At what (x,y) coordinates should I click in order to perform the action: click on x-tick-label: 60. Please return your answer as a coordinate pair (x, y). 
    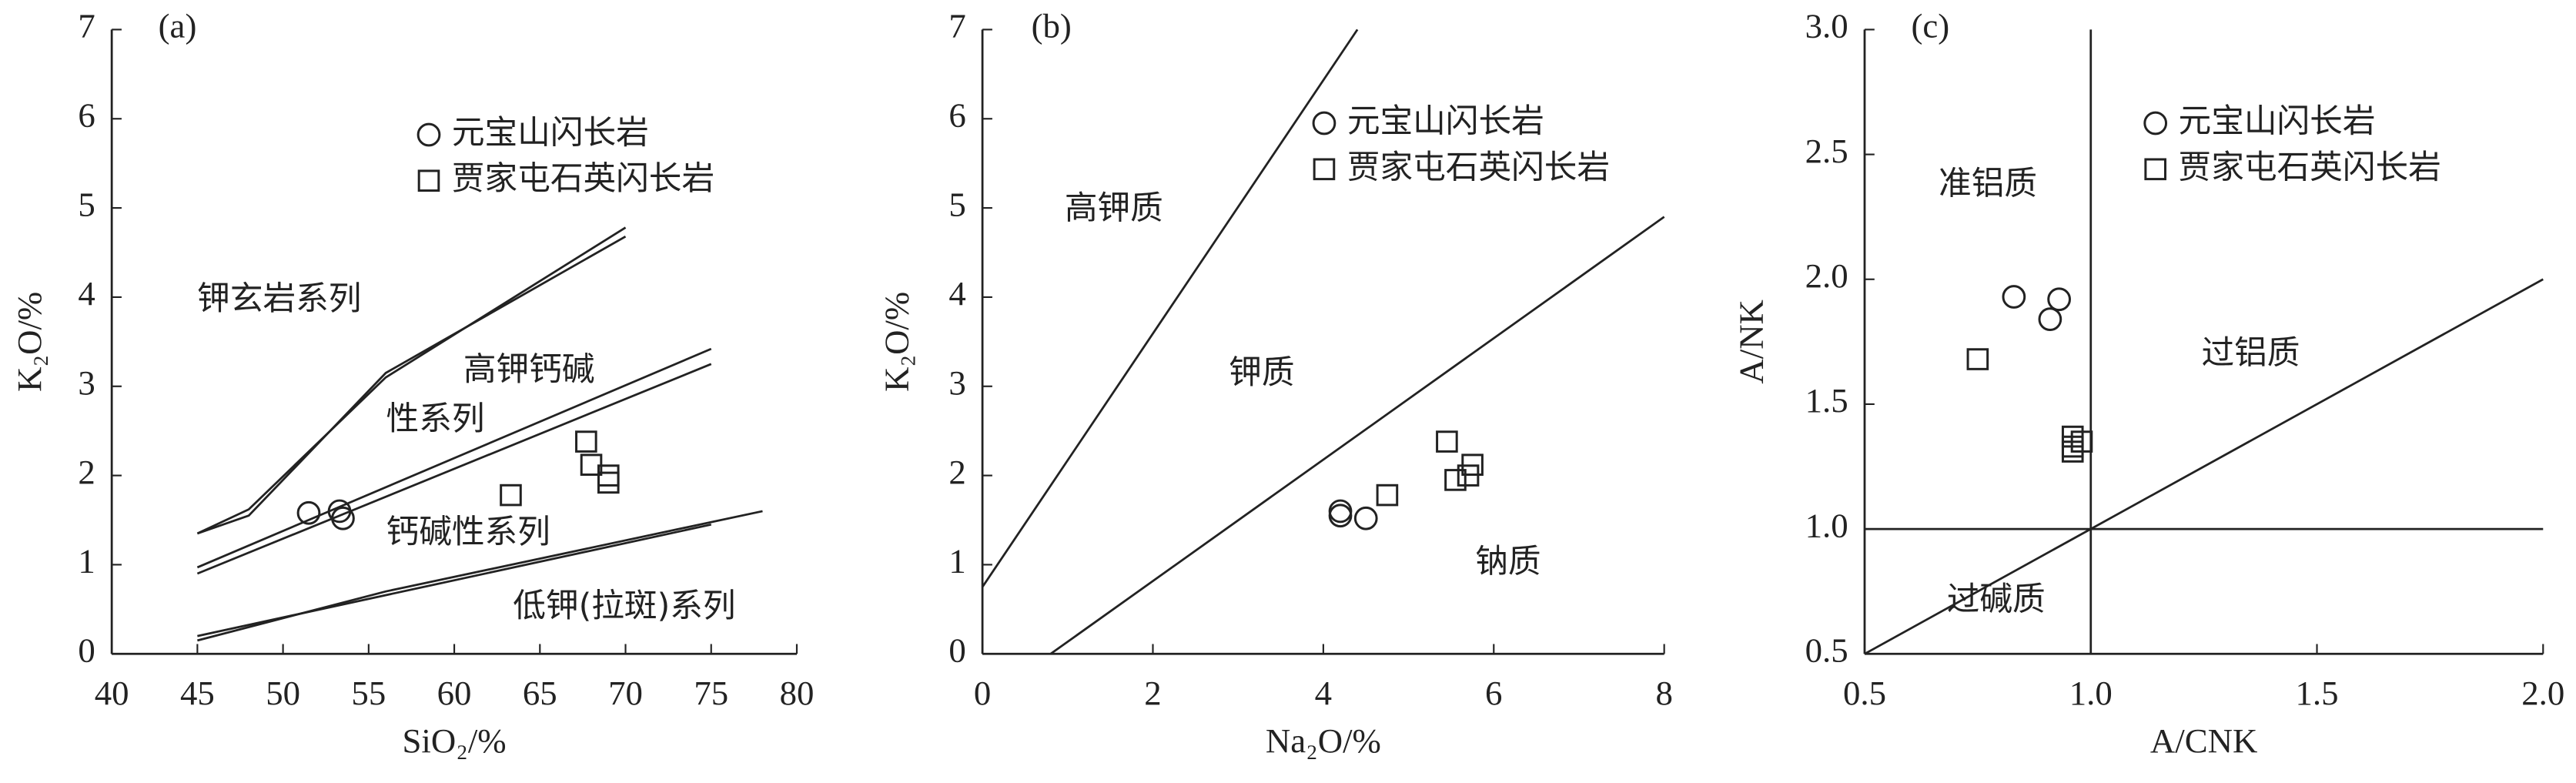
    Looking at the image, I should click on (455, 693).